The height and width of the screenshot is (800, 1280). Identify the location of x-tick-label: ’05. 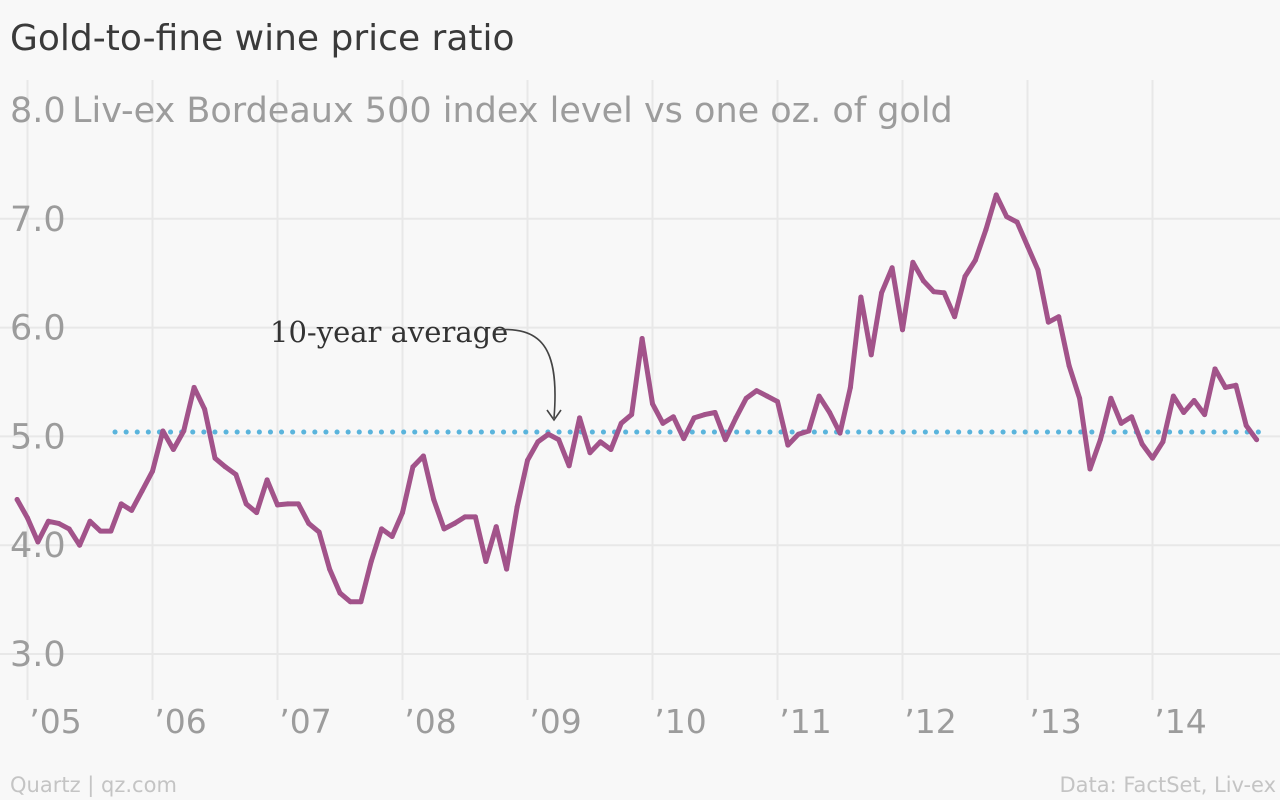
(55, 721).